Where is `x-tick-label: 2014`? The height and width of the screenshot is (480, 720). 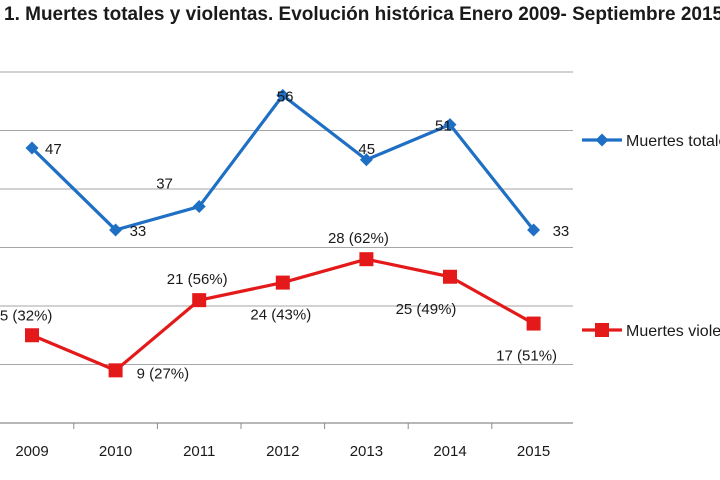 x-tick-label: 2014 is located at coordinates (449, 451).